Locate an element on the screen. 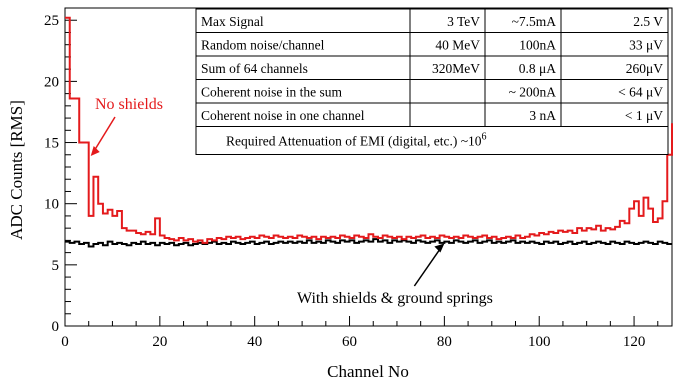 This screenshot has width=673, height=383. table-cell: 2.5 V is located at coordinates (648, 21).